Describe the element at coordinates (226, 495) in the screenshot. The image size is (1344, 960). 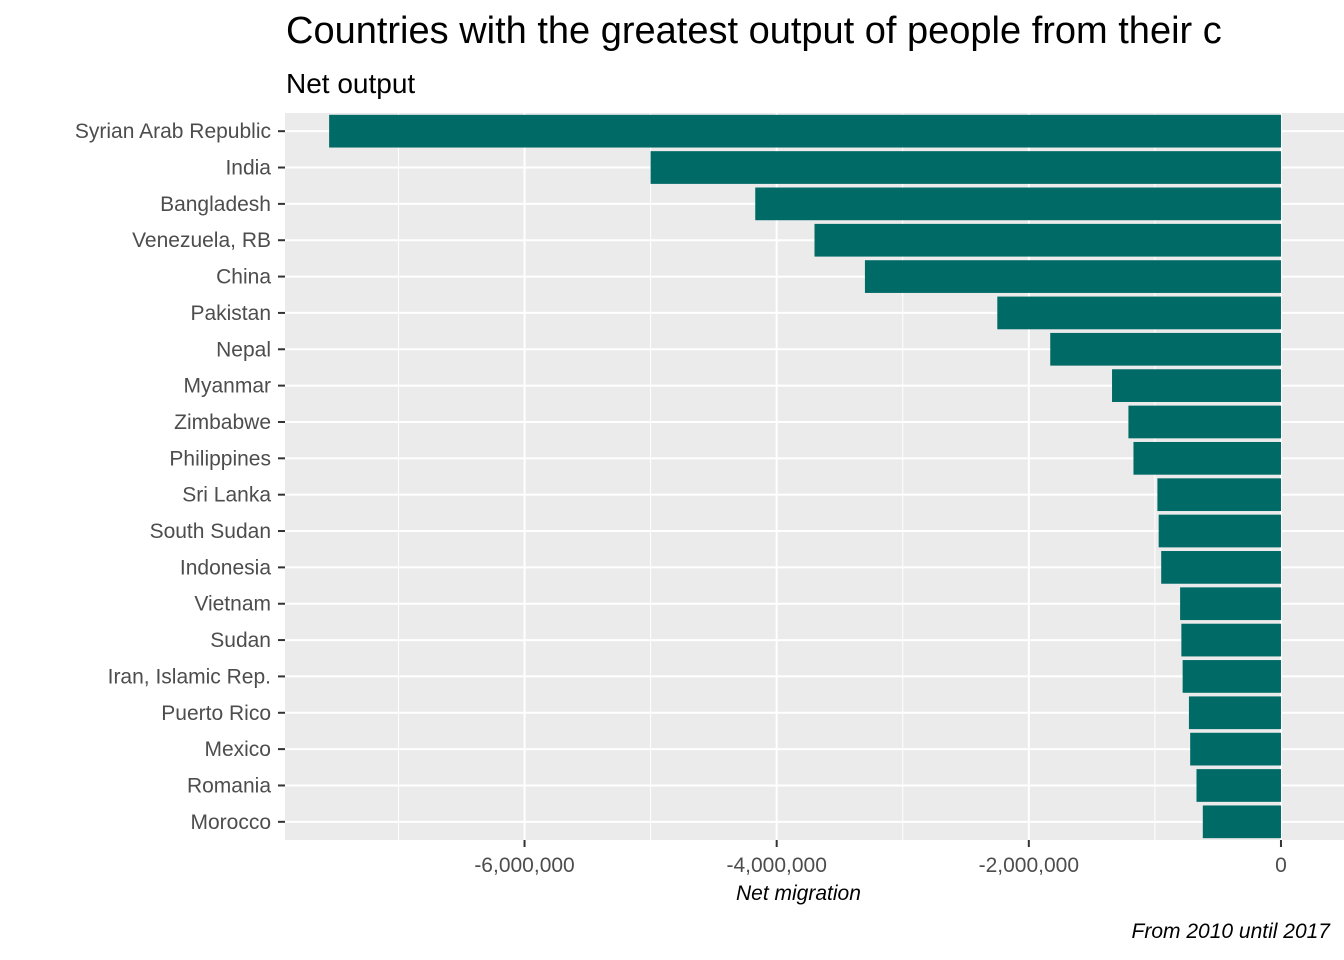
I see `y-tick-label: Sri Lanka` at that location.